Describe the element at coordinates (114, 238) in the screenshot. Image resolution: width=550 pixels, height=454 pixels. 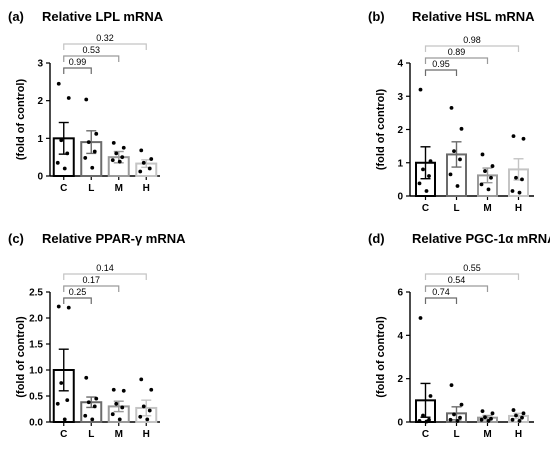
I see `chart-title: Relative PPAR-γ mRNA` at that location.